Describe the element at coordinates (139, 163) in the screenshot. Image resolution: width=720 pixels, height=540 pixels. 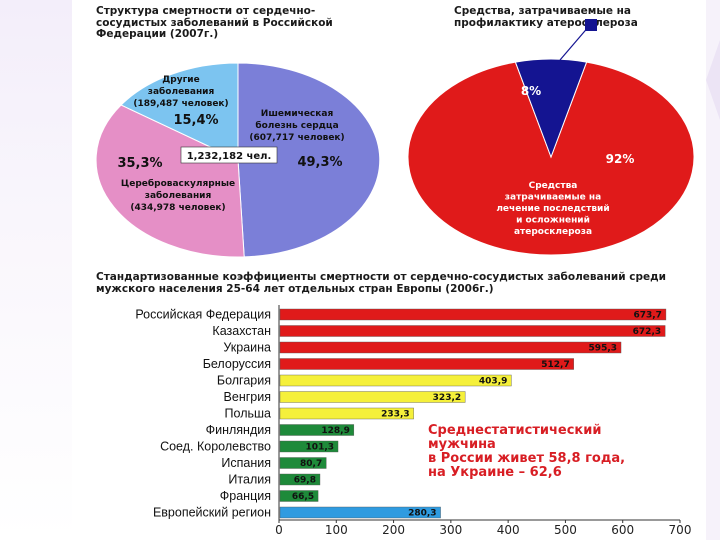
I see `pie1-percent-2: 35,3%` at that location.